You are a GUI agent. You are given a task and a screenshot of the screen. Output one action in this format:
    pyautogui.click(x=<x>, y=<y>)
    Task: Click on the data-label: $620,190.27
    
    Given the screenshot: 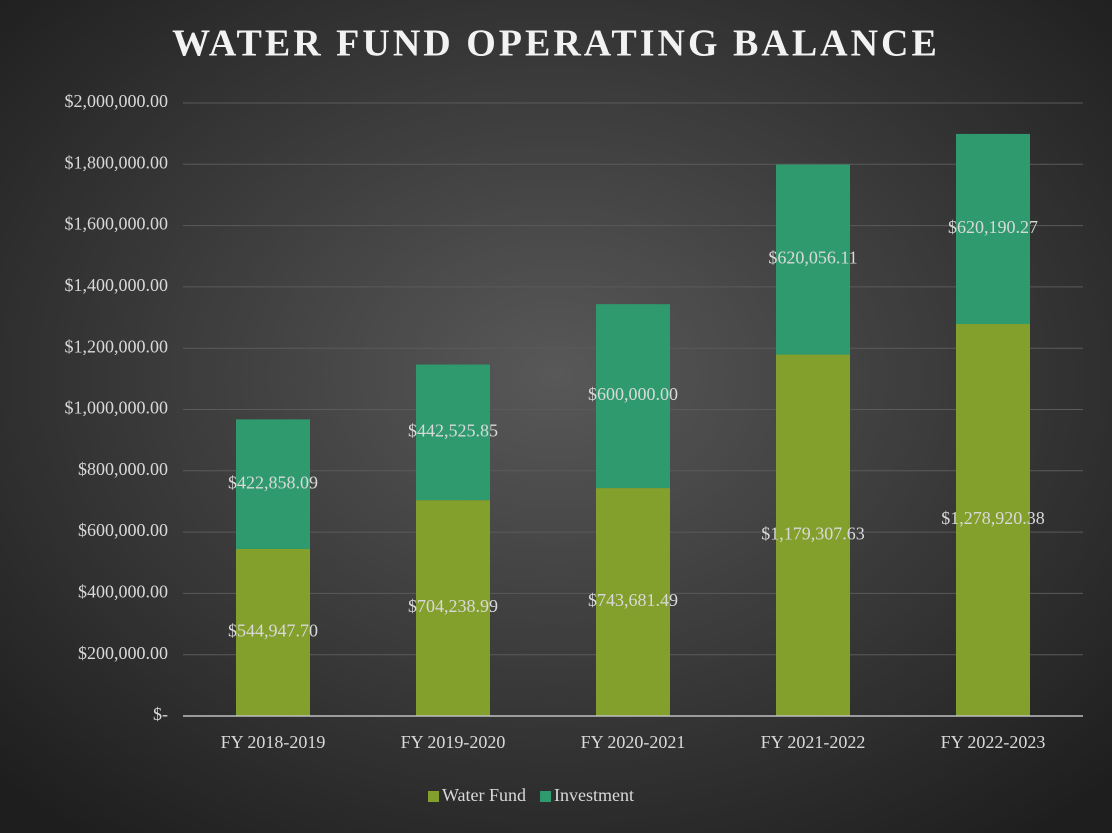 What is the action you would take?
    pyautogui.click(x=993, y=227)
    